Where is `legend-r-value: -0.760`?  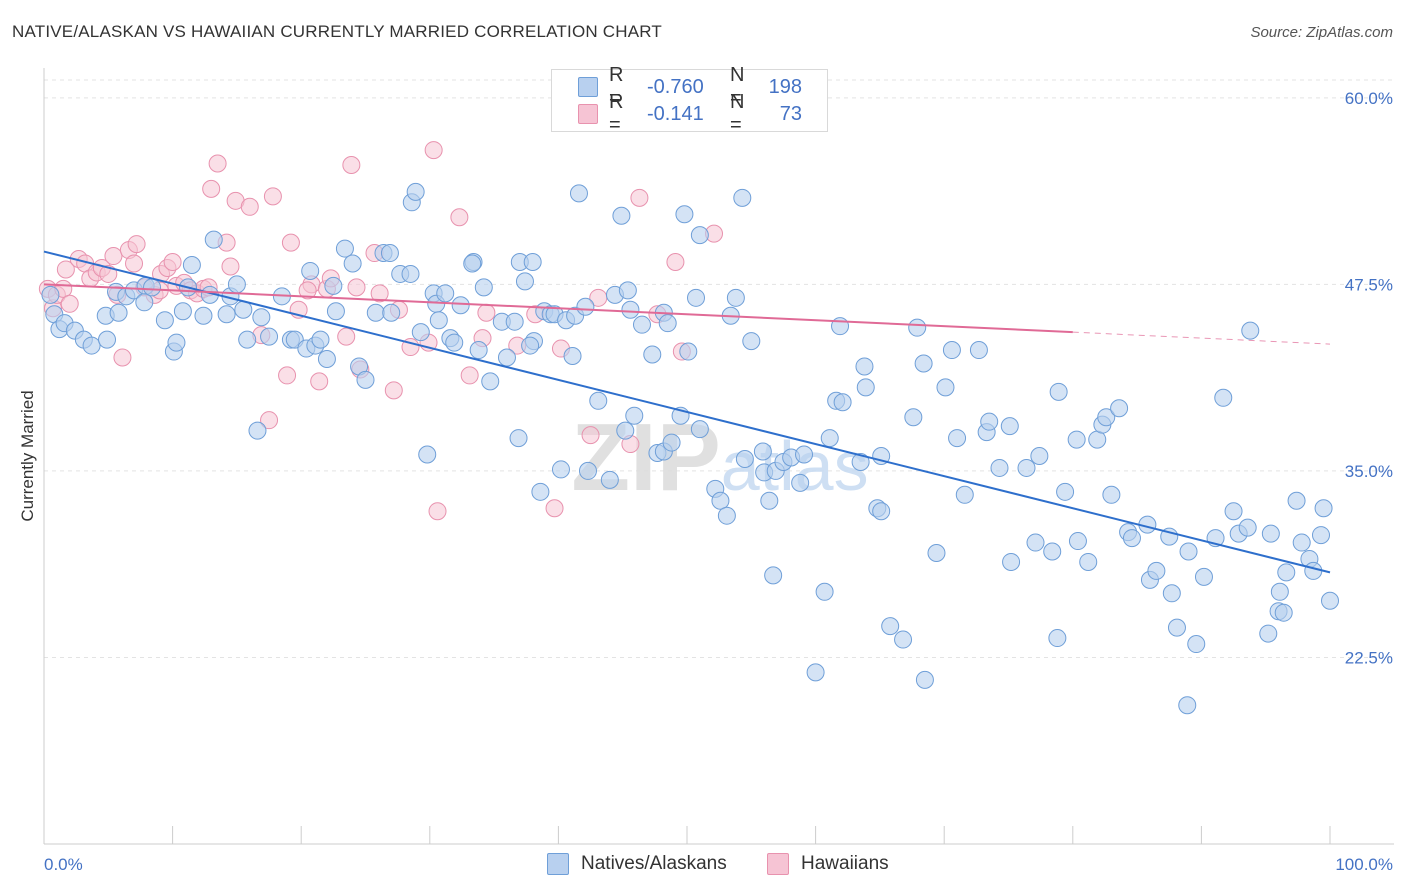
legend-r-value: -0.760 is located at coordinates (675, 86).